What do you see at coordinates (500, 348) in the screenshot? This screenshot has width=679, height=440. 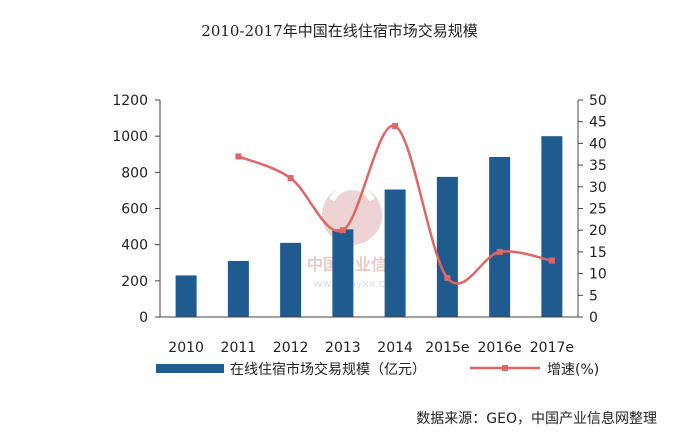 I see `x-tick-label: 2016e` at bounding box center [500, 348].